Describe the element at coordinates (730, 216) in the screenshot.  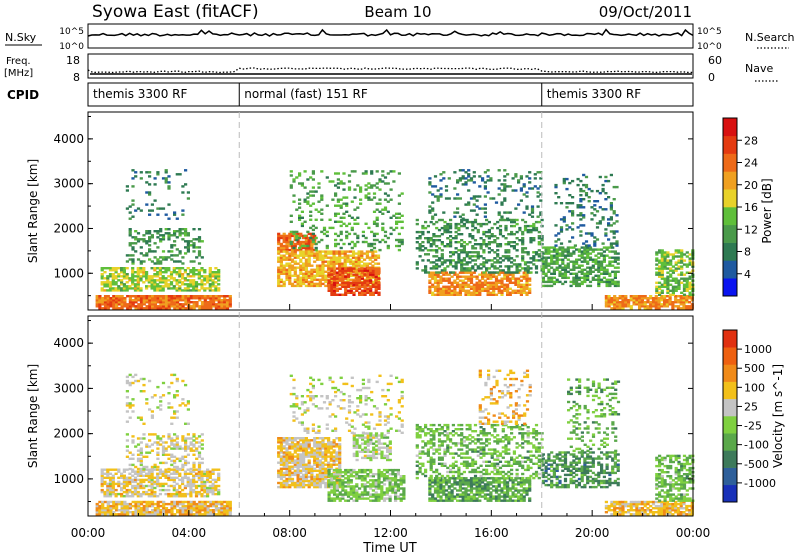
I see `power-cbar-swatch` at that location.